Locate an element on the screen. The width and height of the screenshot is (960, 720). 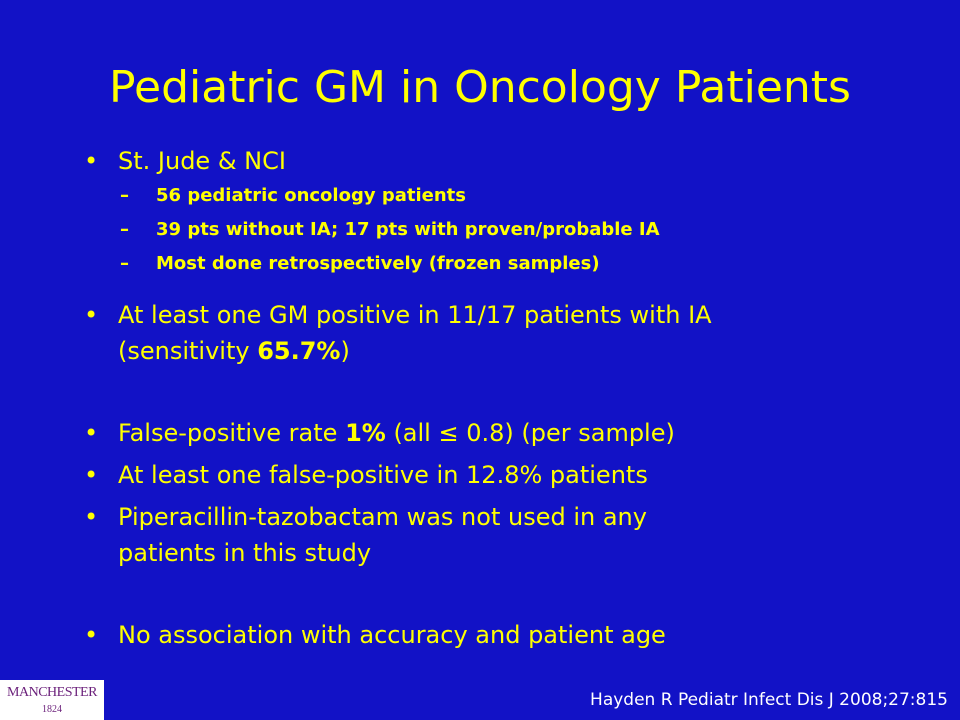
bullet-line: (sensitivity 65.7%) is located at coordinates (531, 351).